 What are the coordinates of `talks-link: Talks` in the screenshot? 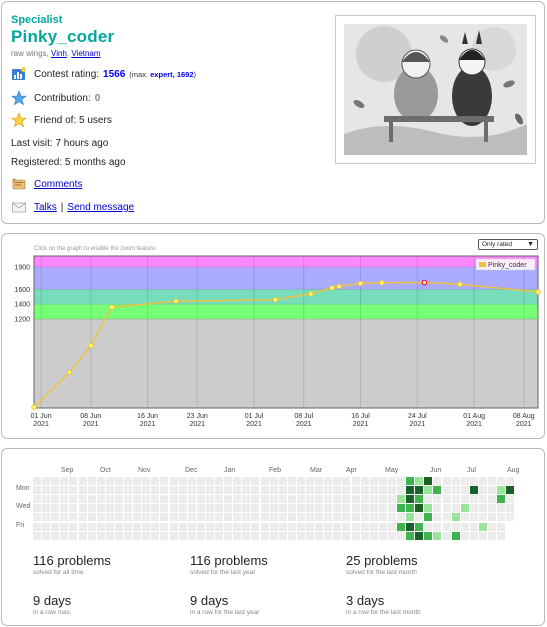 It's located at (45, 207).